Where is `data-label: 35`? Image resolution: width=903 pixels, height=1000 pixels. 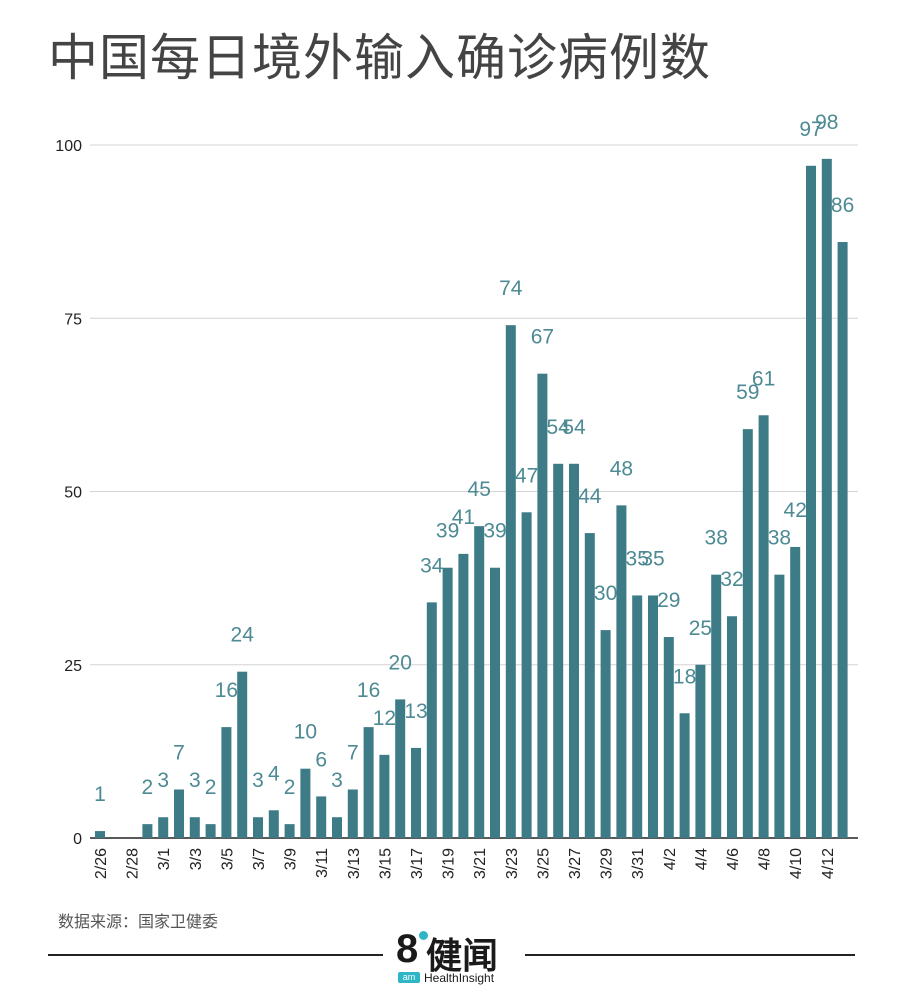
data-label: 35 is located at coordinates (652, 558).